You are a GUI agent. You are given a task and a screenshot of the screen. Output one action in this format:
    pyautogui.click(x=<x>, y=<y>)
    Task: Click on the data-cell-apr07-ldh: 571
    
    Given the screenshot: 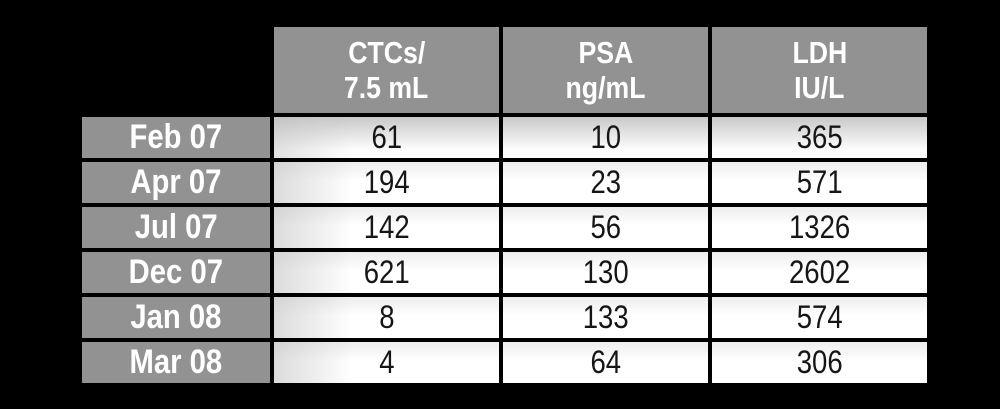 What is the action you would take?
    pyautogui.click(x=819, y=182)
    